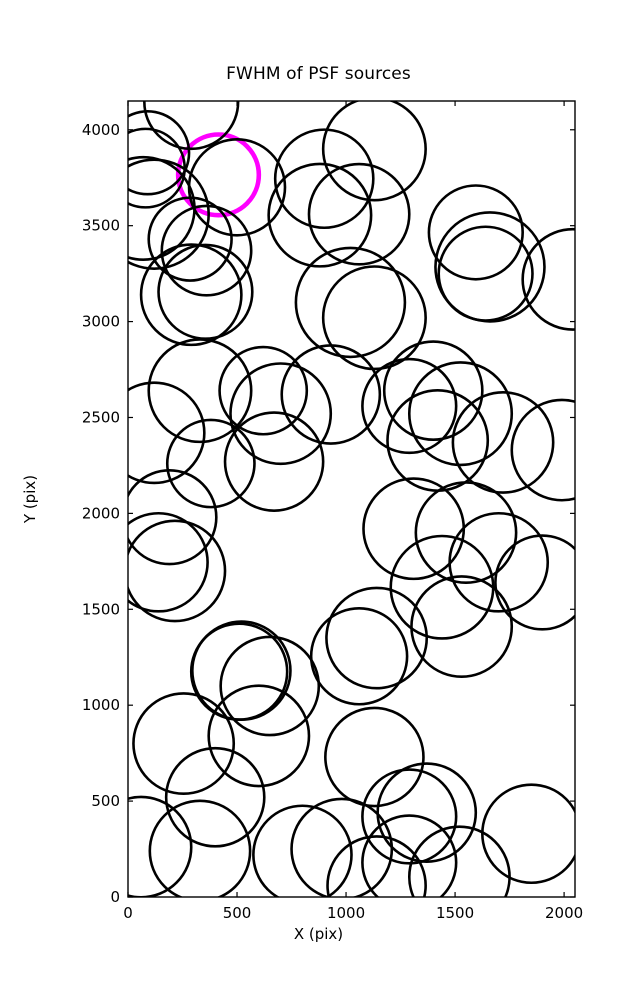 Image resolution: width=637 pixels, height=1000 pixels. Describe the element at coordinates (218, 175) in the screenshot. I see `psf-source-circle-highlighted` at that location.